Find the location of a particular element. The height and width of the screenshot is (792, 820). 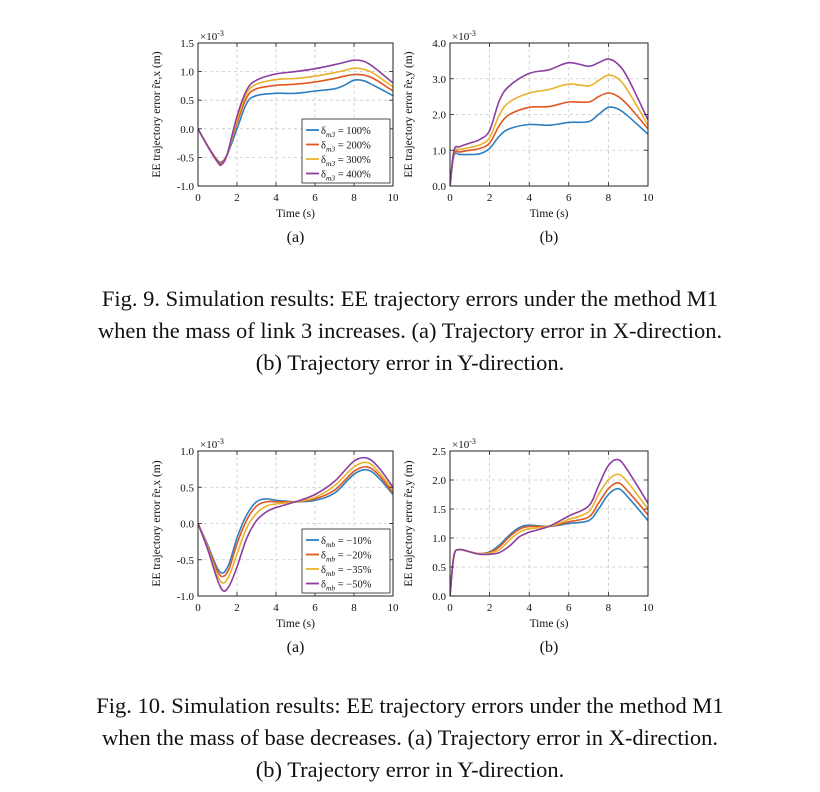

legend-label-1: δmb = −10% is located at coordinates (346, 542).